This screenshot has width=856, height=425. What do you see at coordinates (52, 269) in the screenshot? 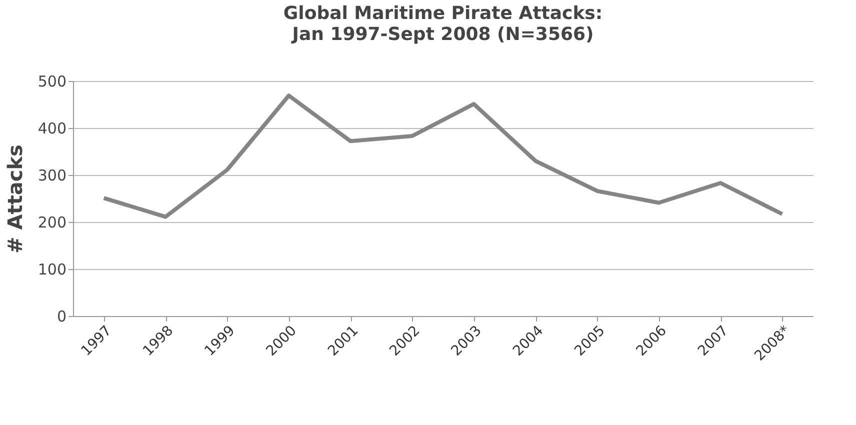
I see `y-tick-label: 100` at bounding box center [52, 269].